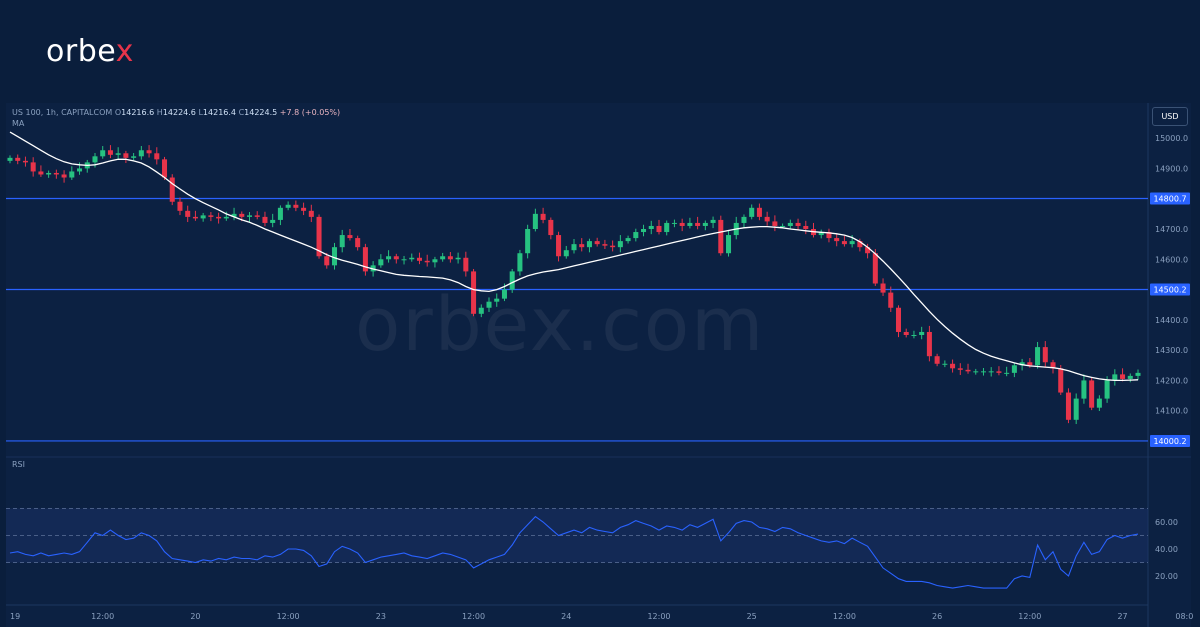  I want to click on x-tick-label: 08:0, so click(1184, 616).